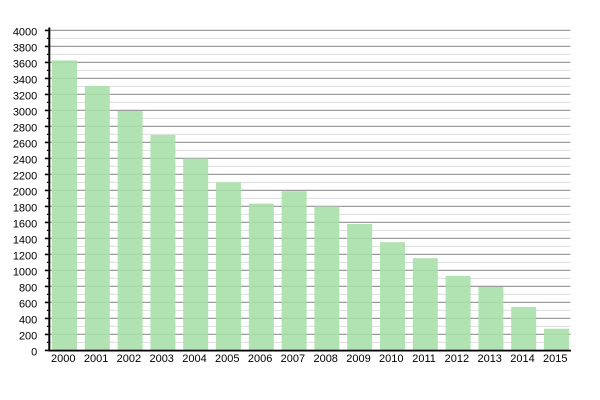 Image resolution: width=600 pixels, height=400 pixels. I want to click on svg-text: 1800, so click(25, 208).